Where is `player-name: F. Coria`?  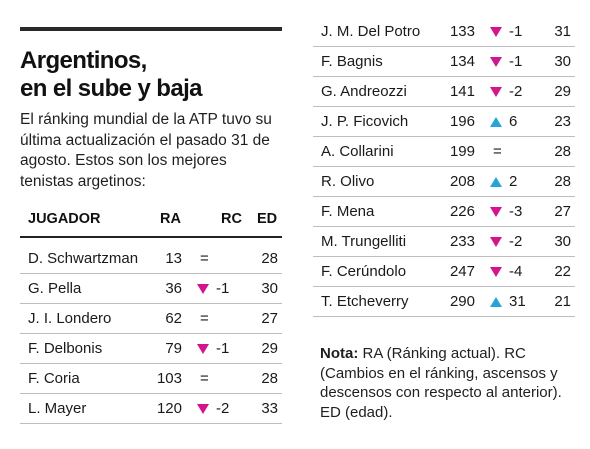
player-name: F. Coria is located at coordinates (54, 378).